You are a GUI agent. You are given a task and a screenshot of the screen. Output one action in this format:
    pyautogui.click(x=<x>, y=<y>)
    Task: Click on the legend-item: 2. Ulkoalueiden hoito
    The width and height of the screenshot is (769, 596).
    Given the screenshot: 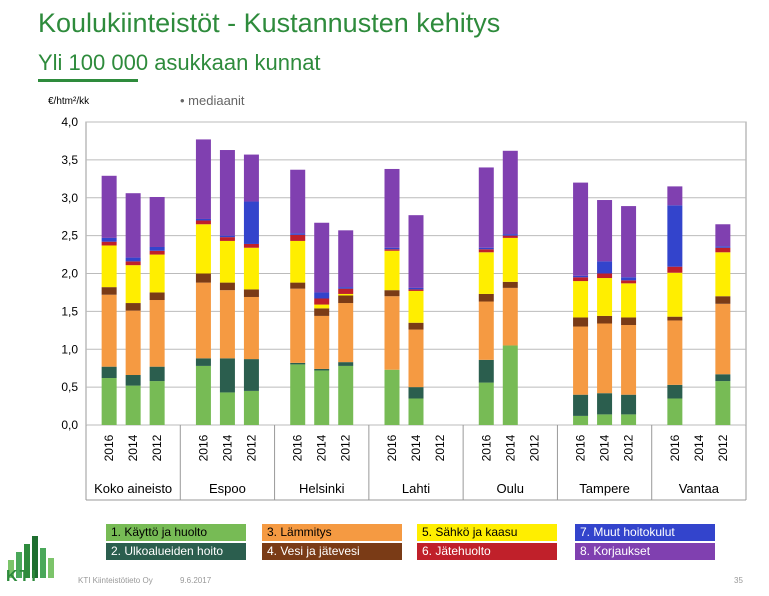 What is the action you would take?
    pyautogui.click(x=176, y=551)
    